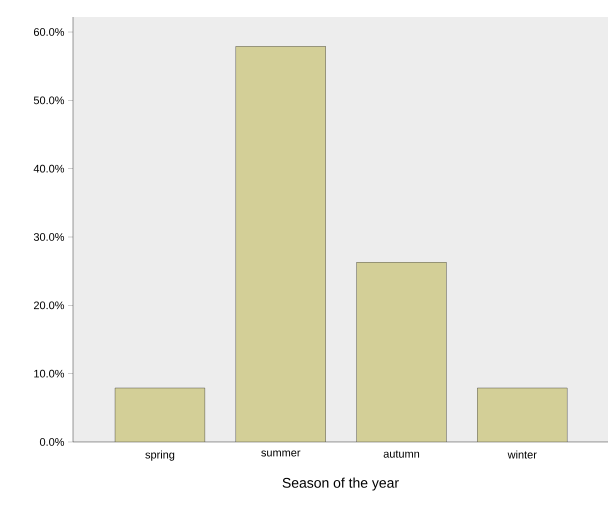 This screenshot has height=511, width=608. What do you see at coordinates (49, 374) in the screenshot?
I see `y-tick-label: 10.0%` at bounding box center [49, 374].